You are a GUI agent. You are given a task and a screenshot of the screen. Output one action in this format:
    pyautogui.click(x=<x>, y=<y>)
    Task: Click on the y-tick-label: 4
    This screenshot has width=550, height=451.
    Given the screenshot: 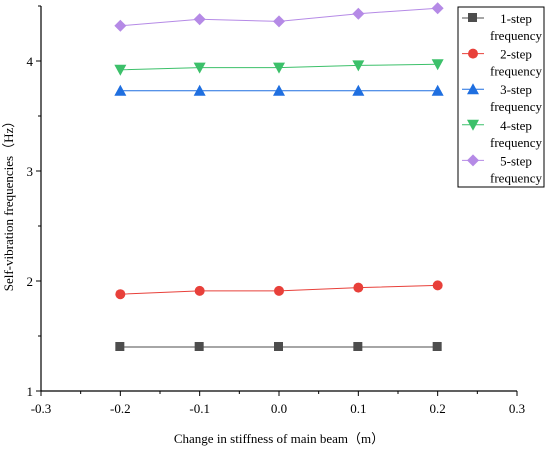 What is the action you would take?
    pyautogui.click(x=30, y=61)
    